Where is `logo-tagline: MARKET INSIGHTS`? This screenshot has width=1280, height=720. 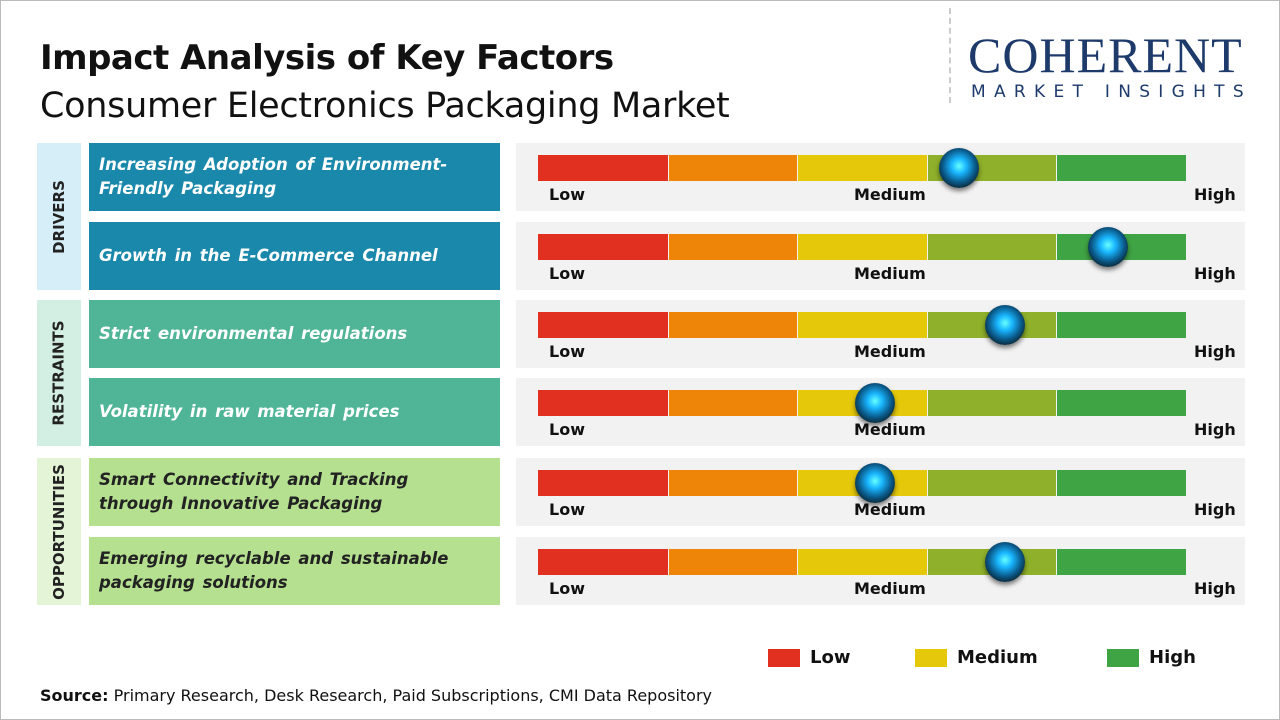 logo-tagline: MARKET INSIGHTS is located at coordinates (1111, 92).